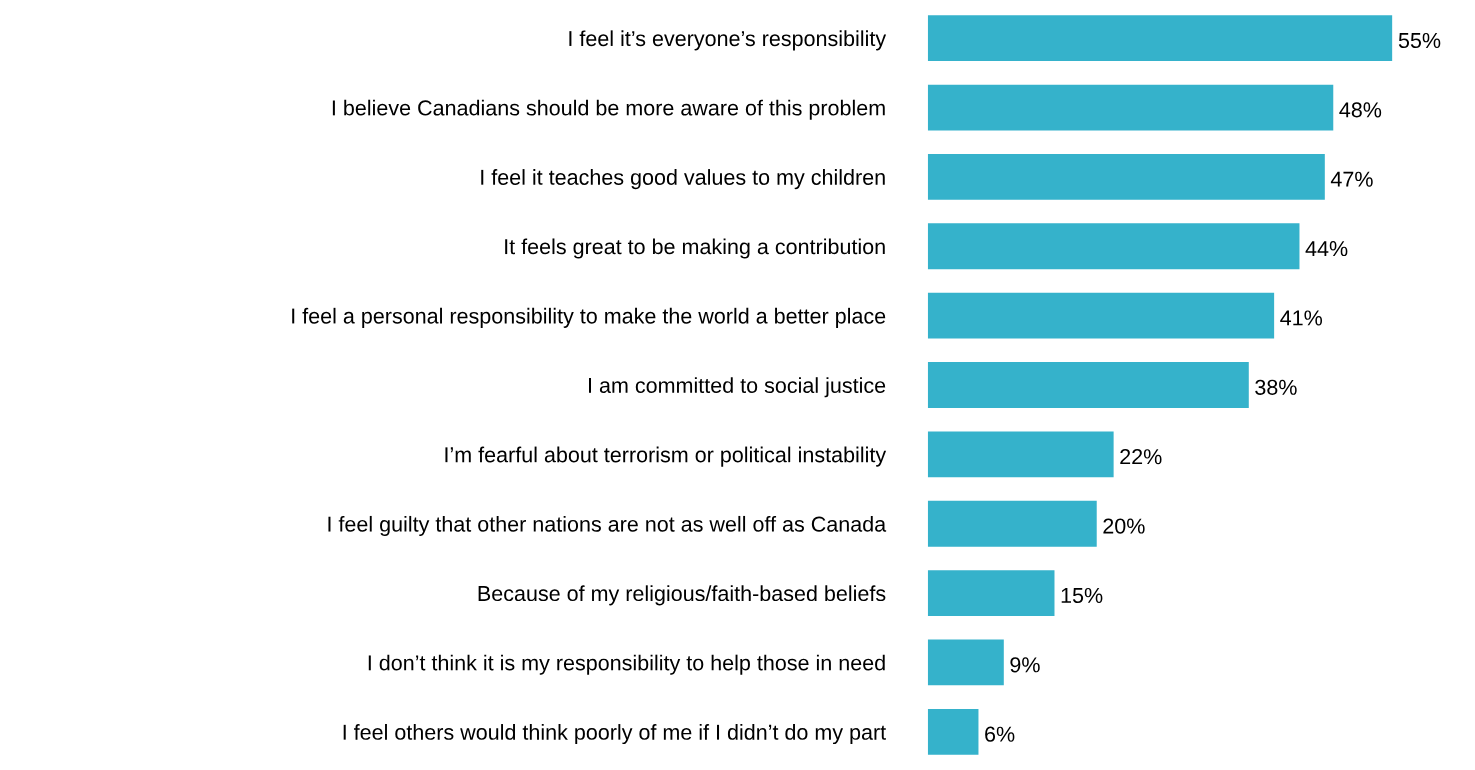  What do you see at coordinates (1124, 526) in the screenshot?
I see `data-label: 20%` at bounding box center [1124, 526].